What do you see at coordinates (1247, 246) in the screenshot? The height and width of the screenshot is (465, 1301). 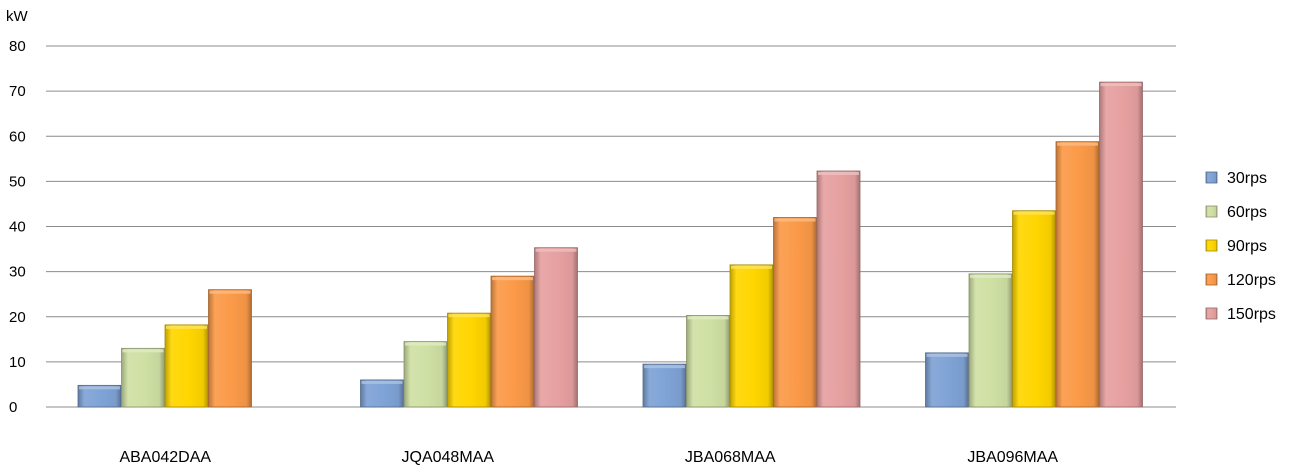 I see `legend-label-90rps: 90rps` at bounding box center [1247, 246].